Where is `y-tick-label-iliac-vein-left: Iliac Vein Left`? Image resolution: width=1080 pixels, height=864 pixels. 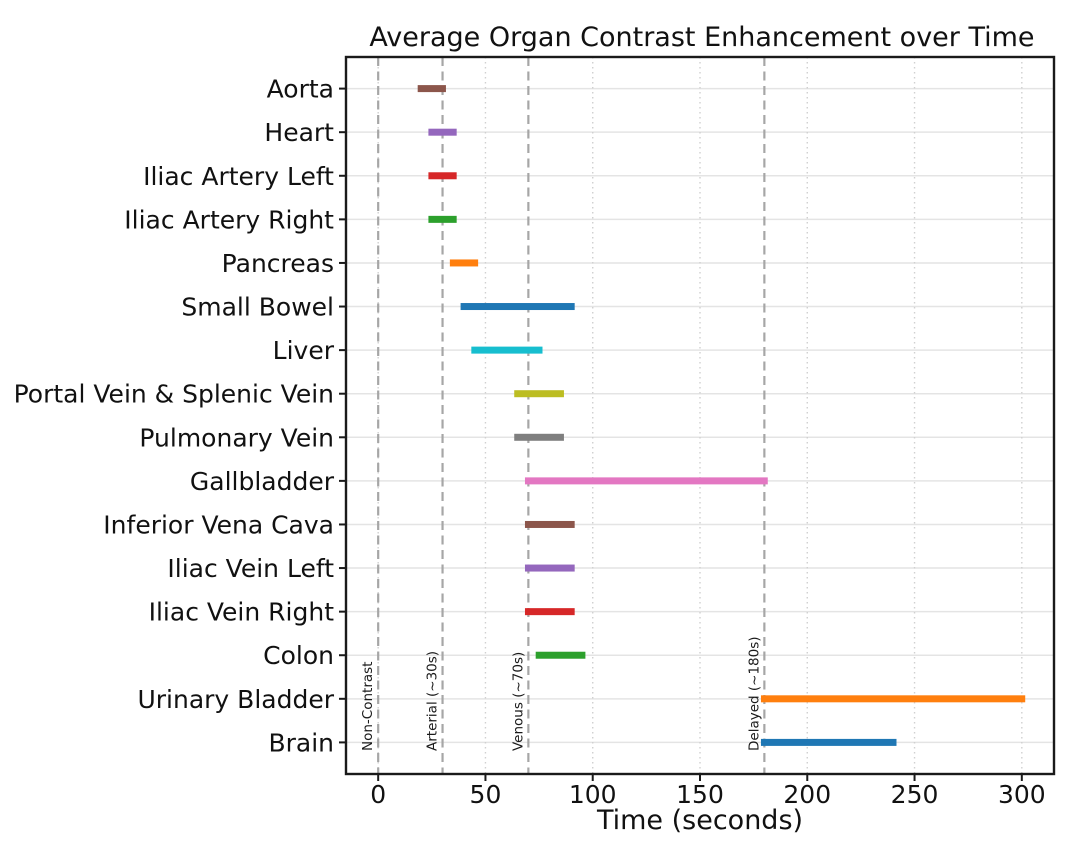
y-tick-label-iliac-vein-left: Iliac Vein Left is located at coordinates (250, 568).